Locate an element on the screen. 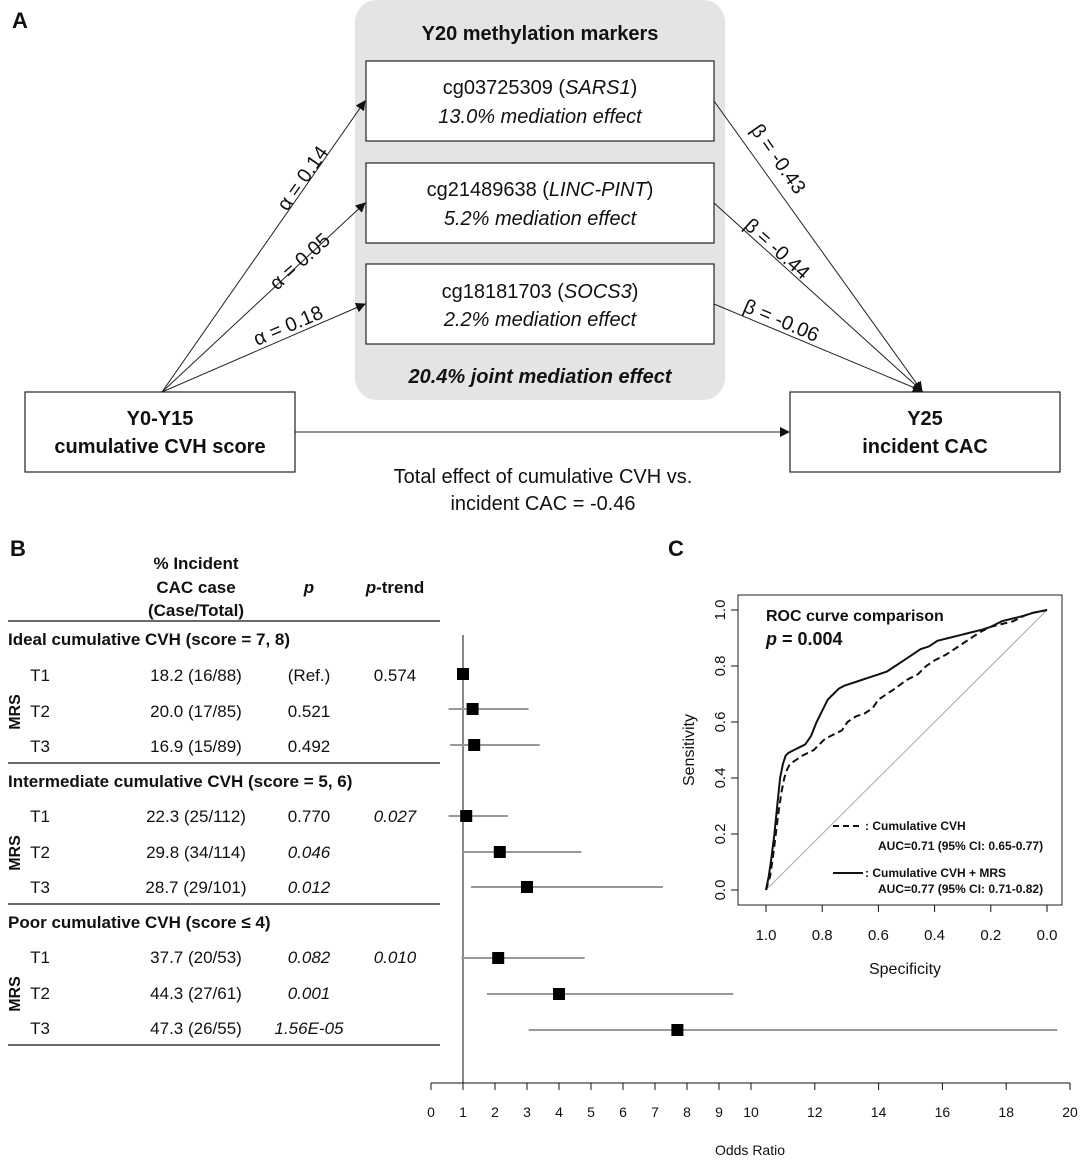  incident-cell: 37.7 (20/53) is located at coordinates (196, 957).